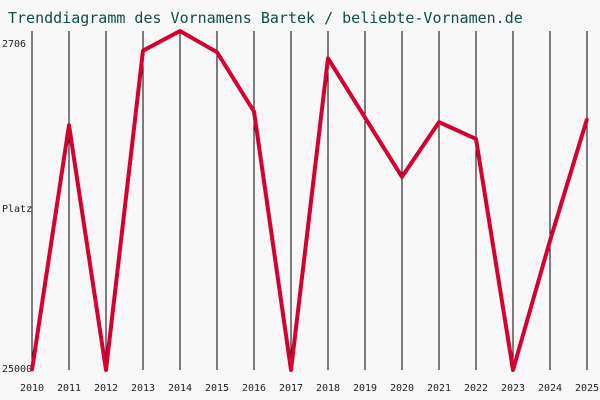 Image resolution: width=600 pixels, height=400 pixels. Describe the element at coordinates (69, 125) in the screenshot. I see `data-point-2011` at that location.